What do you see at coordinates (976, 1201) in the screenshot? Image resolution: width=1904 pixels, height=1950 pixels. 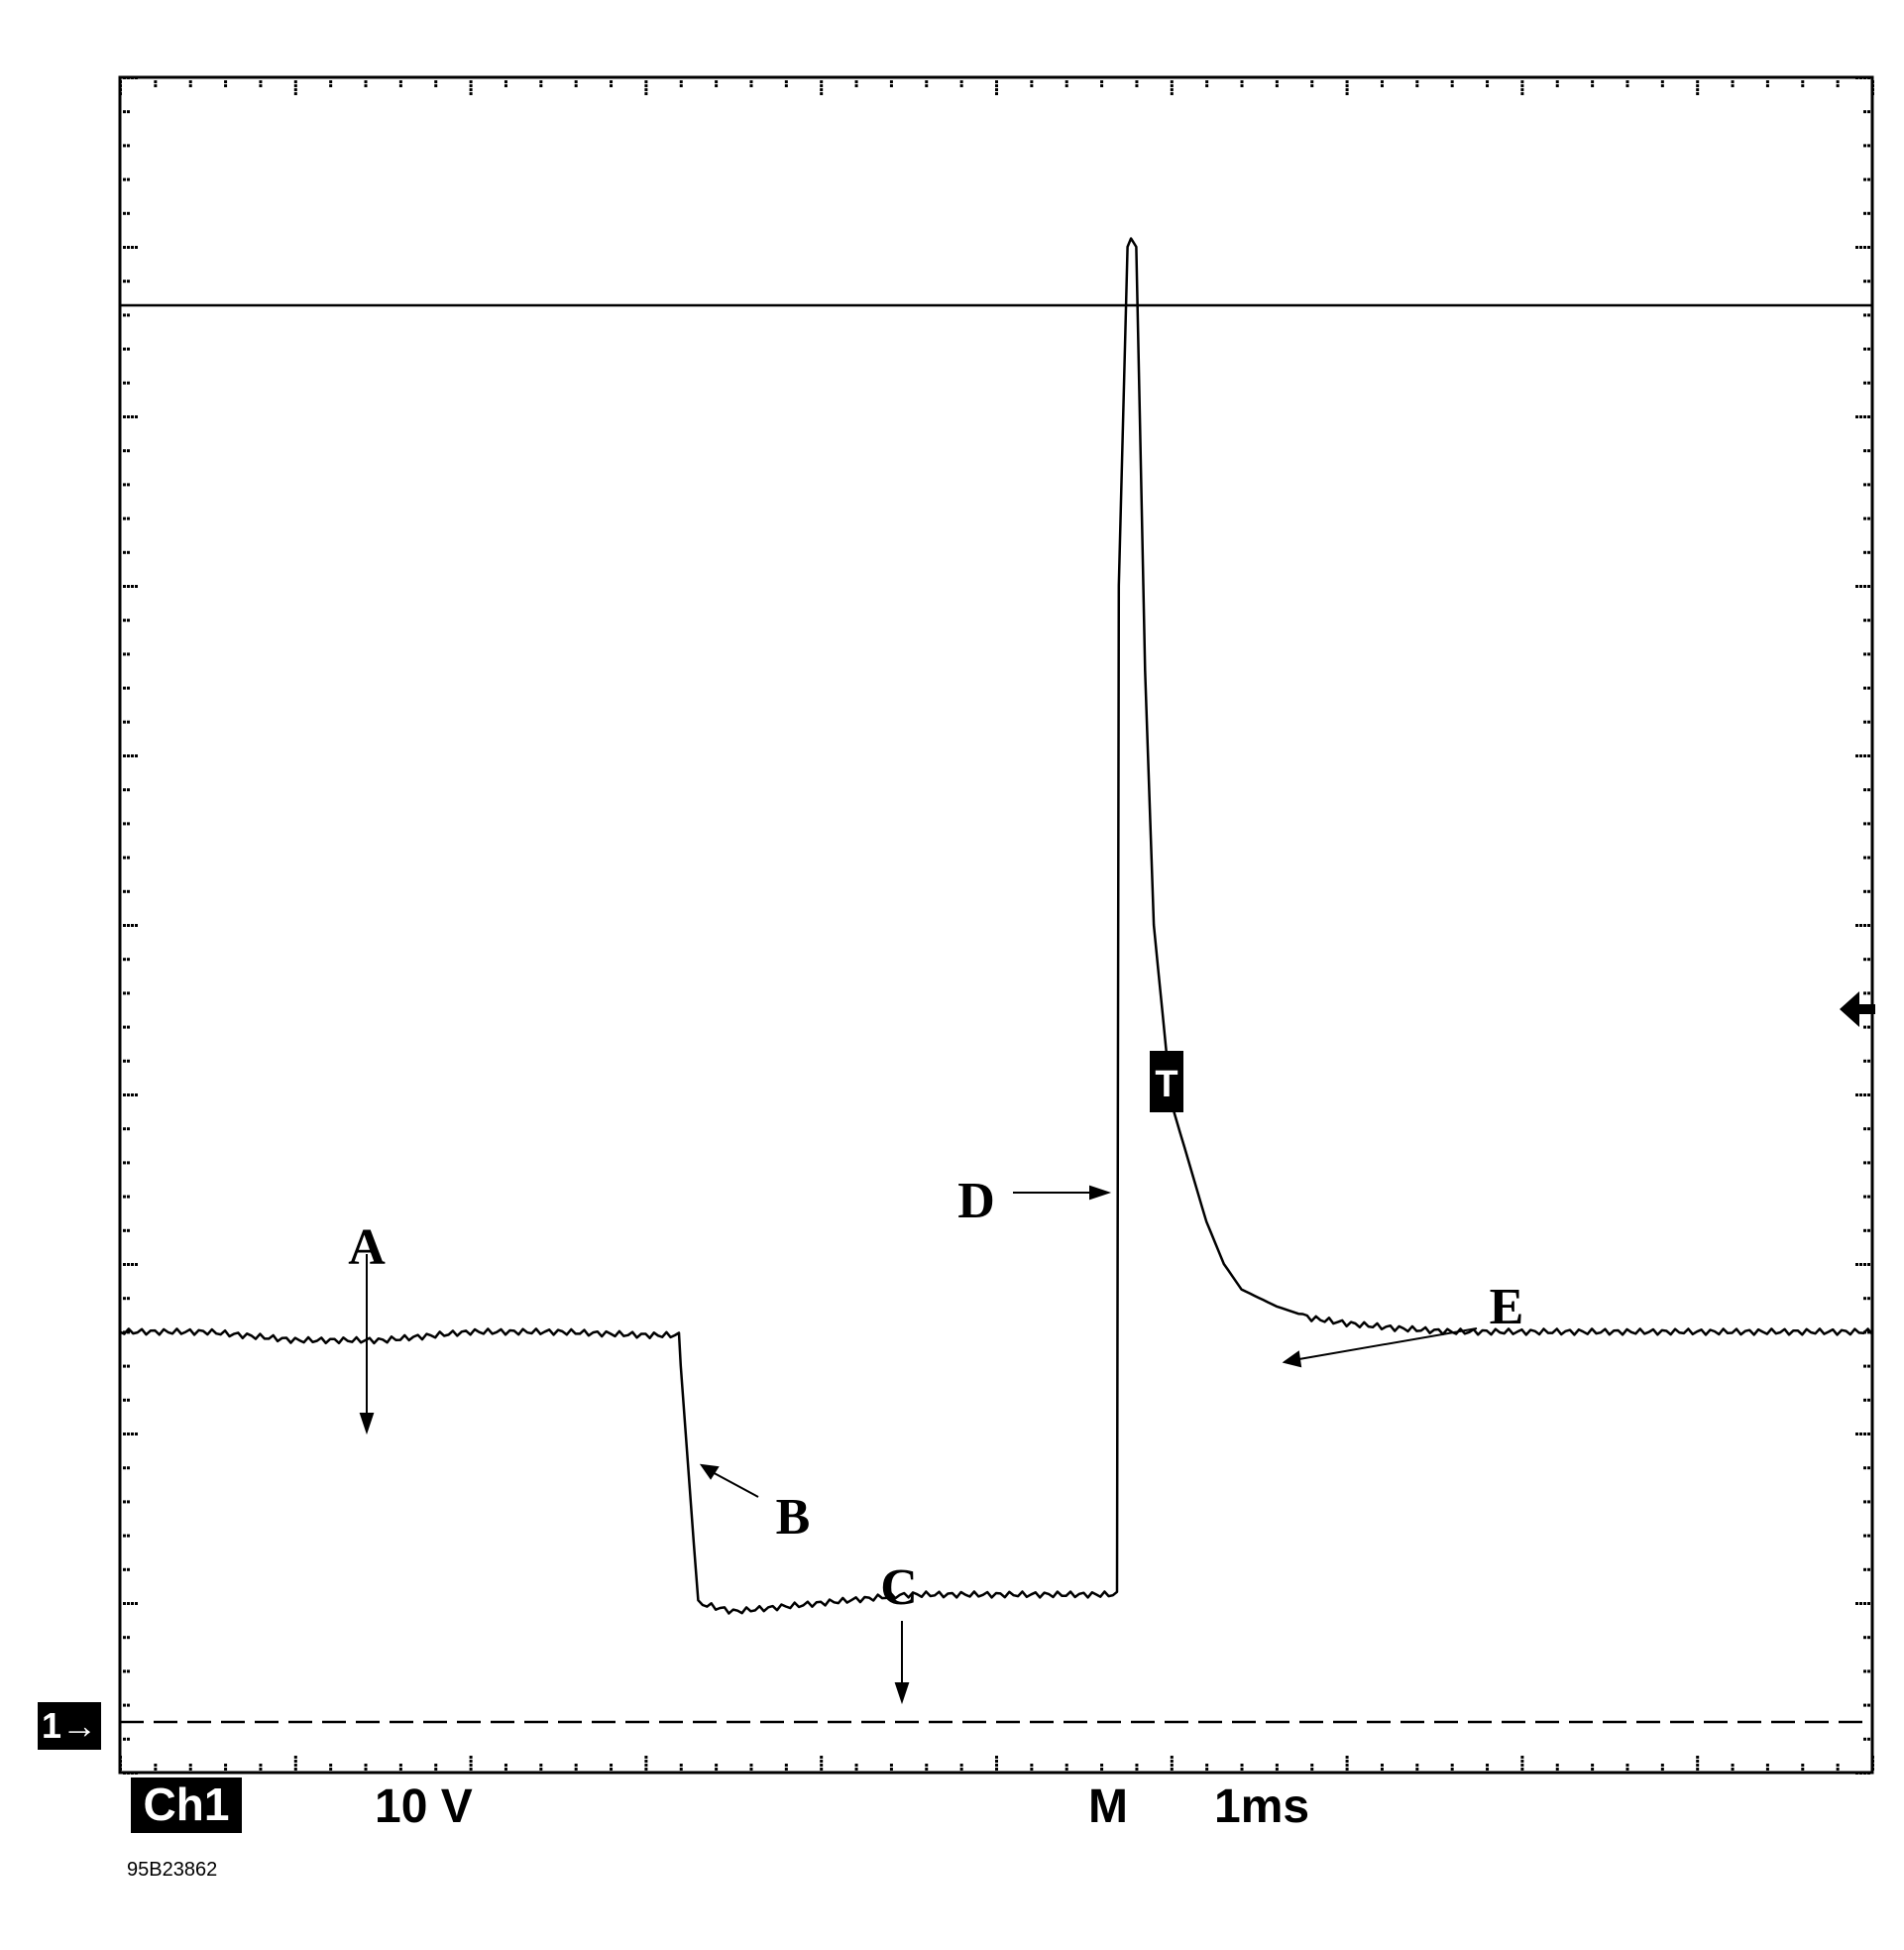 I see `annotation-d: D` at bounding box center [976, 1201].